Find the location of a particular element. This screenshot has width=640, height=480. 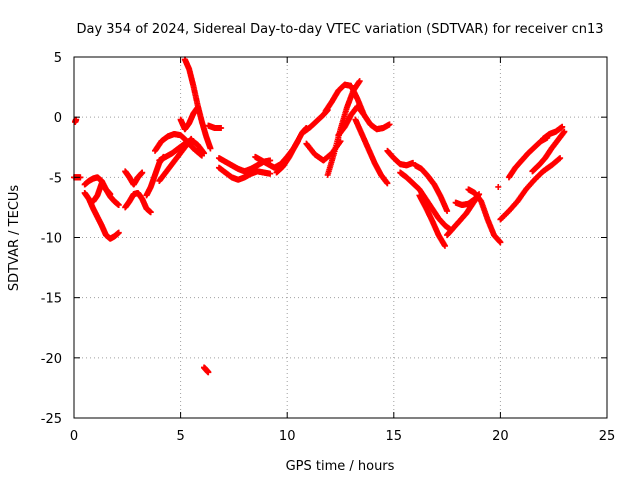

series-arc13 is located at coordinates (189, 118).